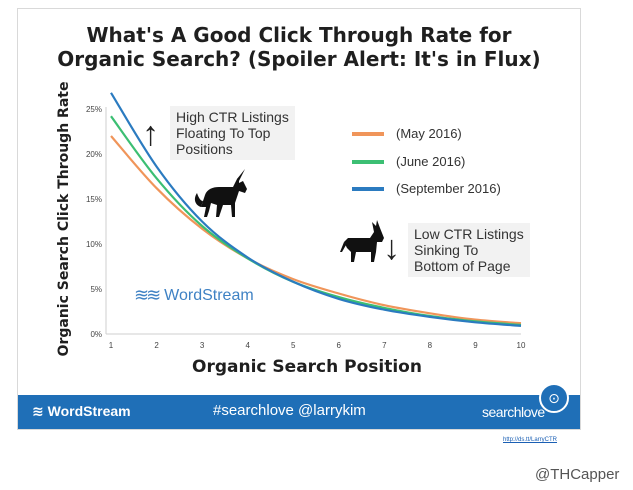 This screenshot has height=490, width=633. Describe the element at coordinates (431, 161) in the screenshot. I see `legend-label-june: (June 2016)` at that location.